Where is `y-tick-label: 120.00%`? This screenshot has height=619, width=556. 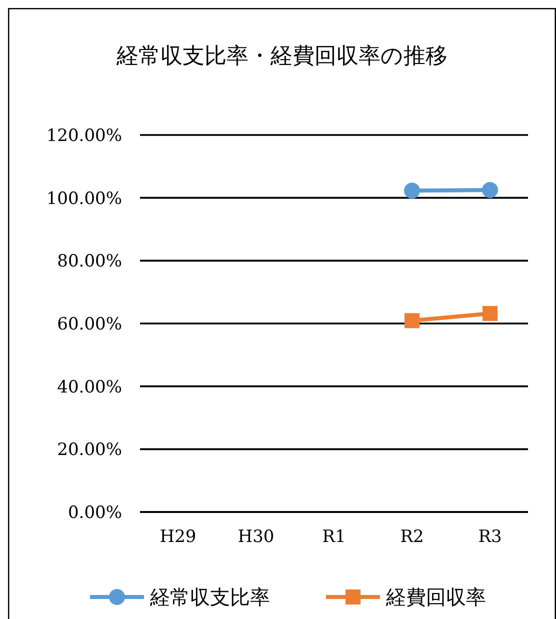
y-tick-label: 120.00% is located at coordinates (84, 136).